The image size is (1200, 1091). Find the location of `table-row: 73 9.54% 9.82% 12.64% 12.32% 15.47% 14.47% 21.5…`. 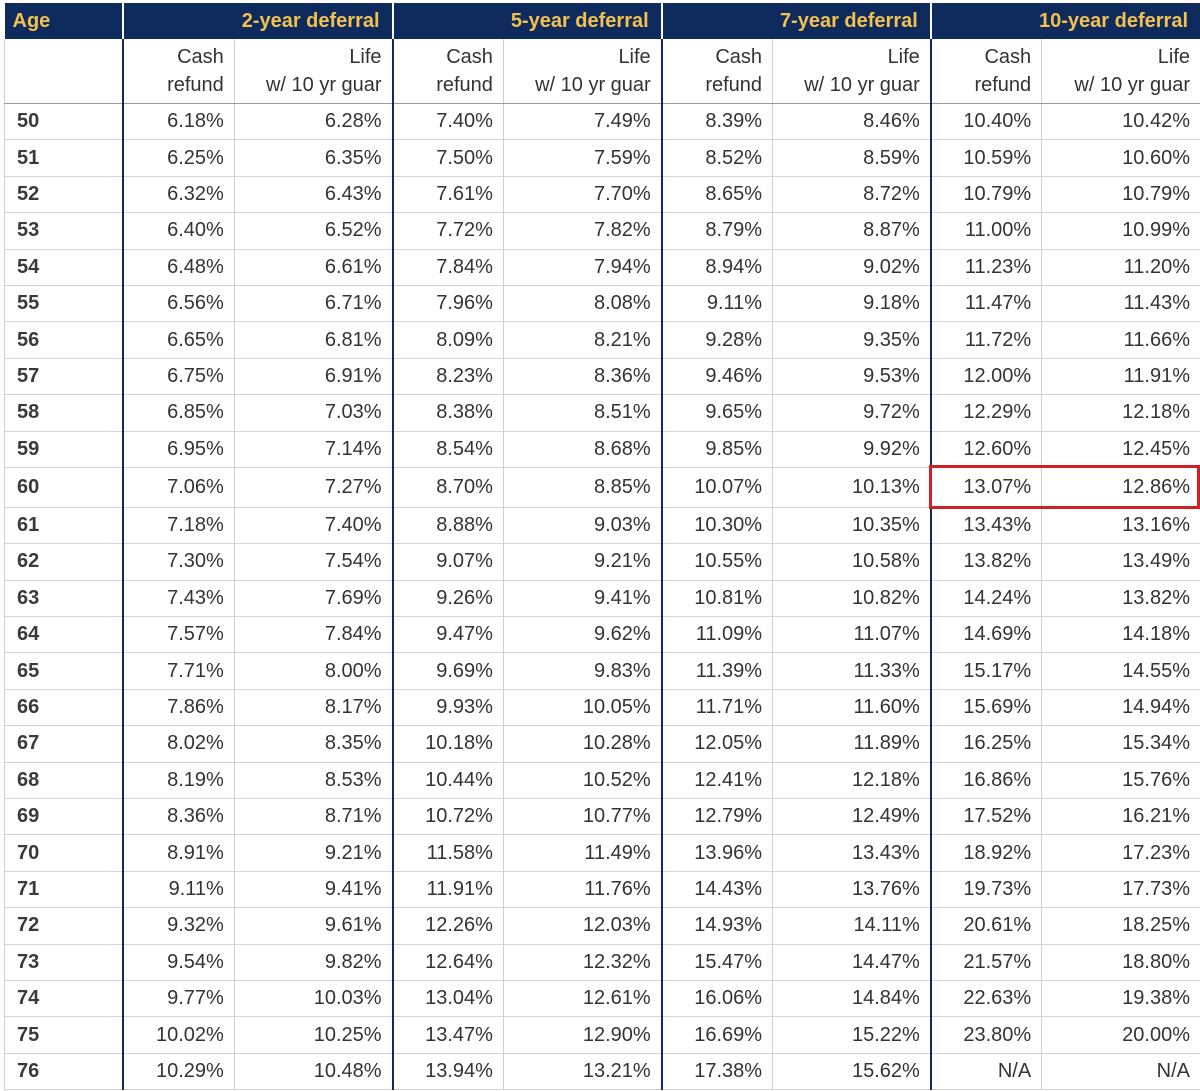

table-row: 73 9.54% 9.82% 12.64% 12.32% 15.47% 14.47% 21.5… is located at coordinates (602, 962).